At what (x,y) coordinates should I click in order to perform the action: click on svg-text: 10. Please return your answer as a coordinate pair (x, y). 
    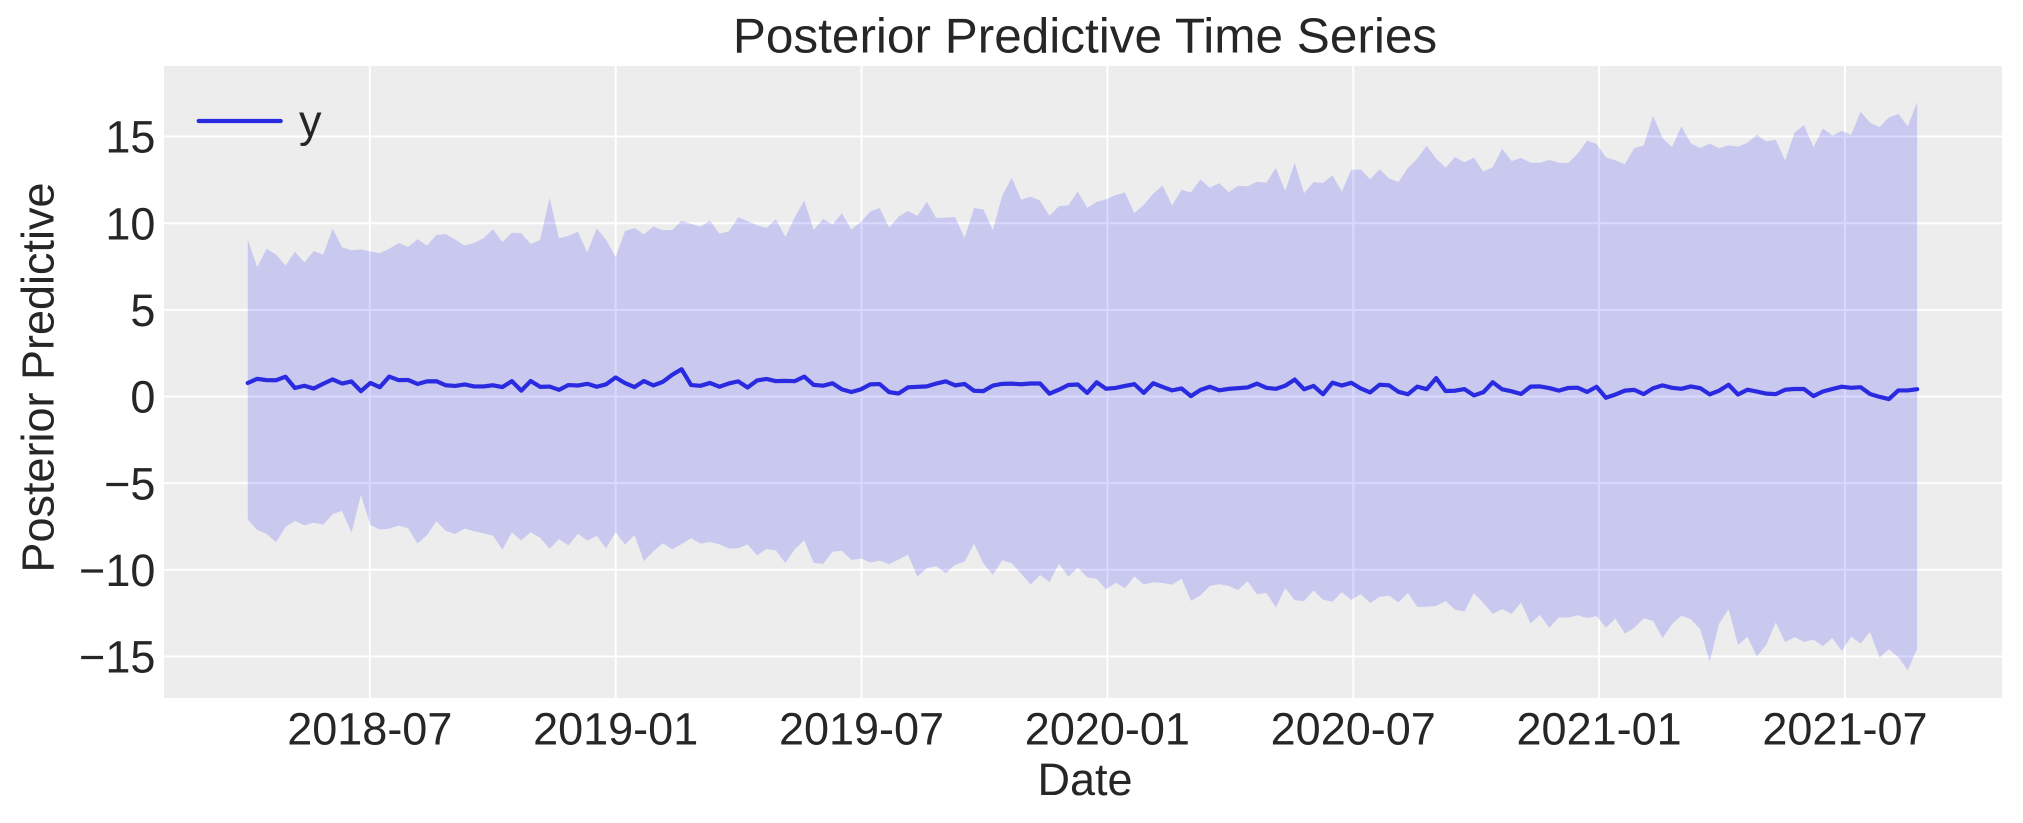
    Looking at the image, I should click on (130, 223).